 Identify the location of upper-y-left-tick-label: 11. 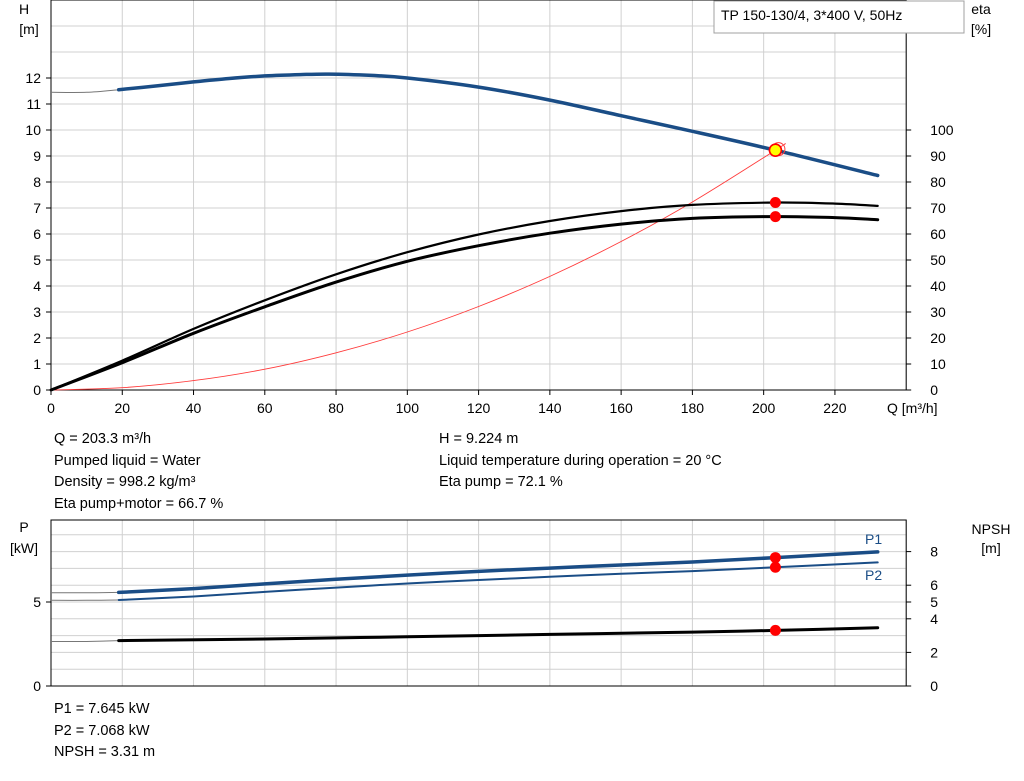
(33, 104).